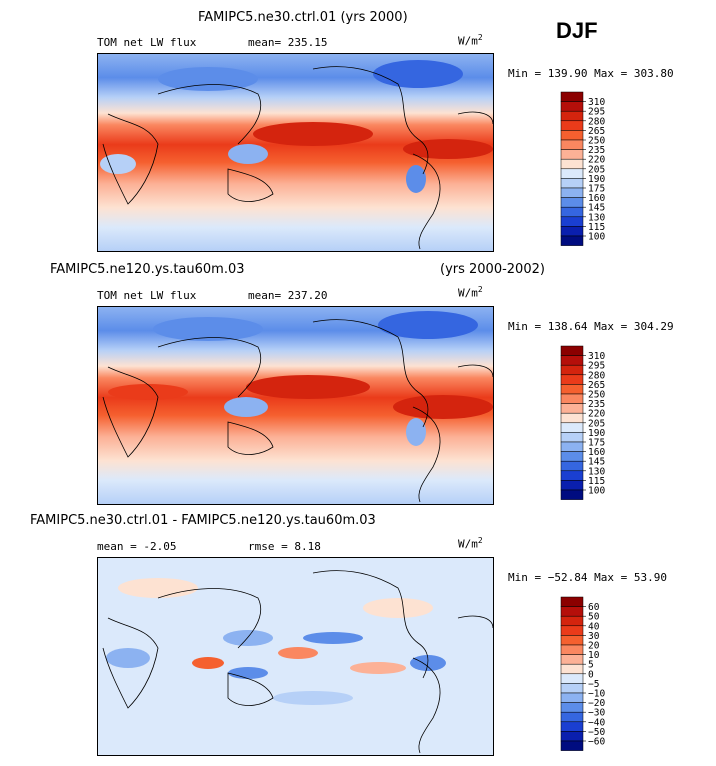 Image resolution: width=716 pixels, height=766 pixels. Describe the element at coordinates (443, 407) in the screenshot. I see `panel2-warm-east` at that location.